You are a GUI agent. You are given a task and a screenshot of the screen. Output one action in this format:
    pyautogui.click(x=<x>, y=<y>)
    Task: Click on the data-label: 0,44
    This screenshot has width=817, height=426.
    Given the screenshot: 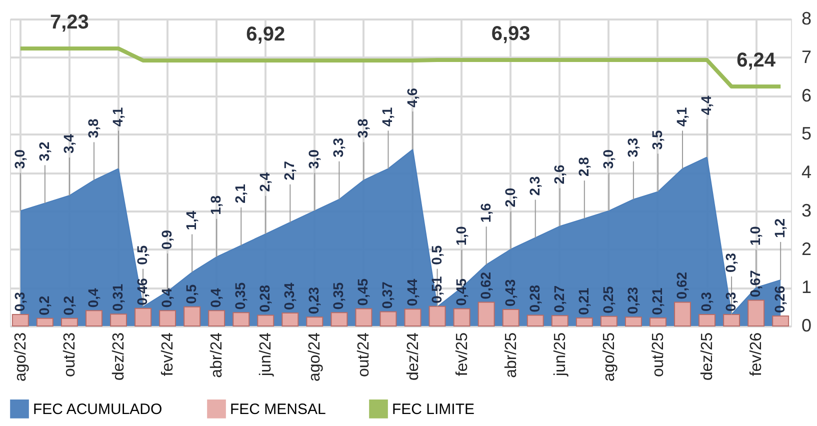 What is the action you would take?
    pyautogui.click(x=412, y=292)
    